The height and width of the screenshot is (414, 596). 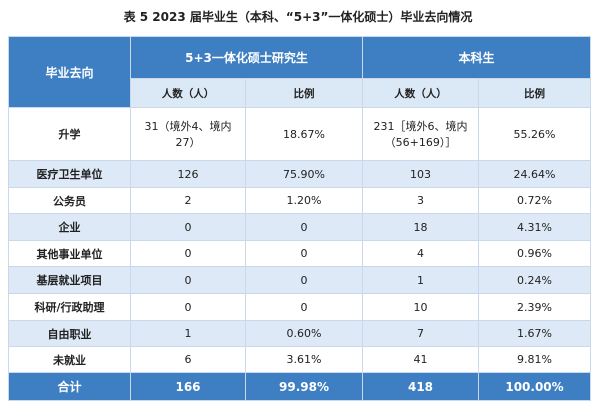 I want to click on cell: 100.00%, so click(x=535, y=386).